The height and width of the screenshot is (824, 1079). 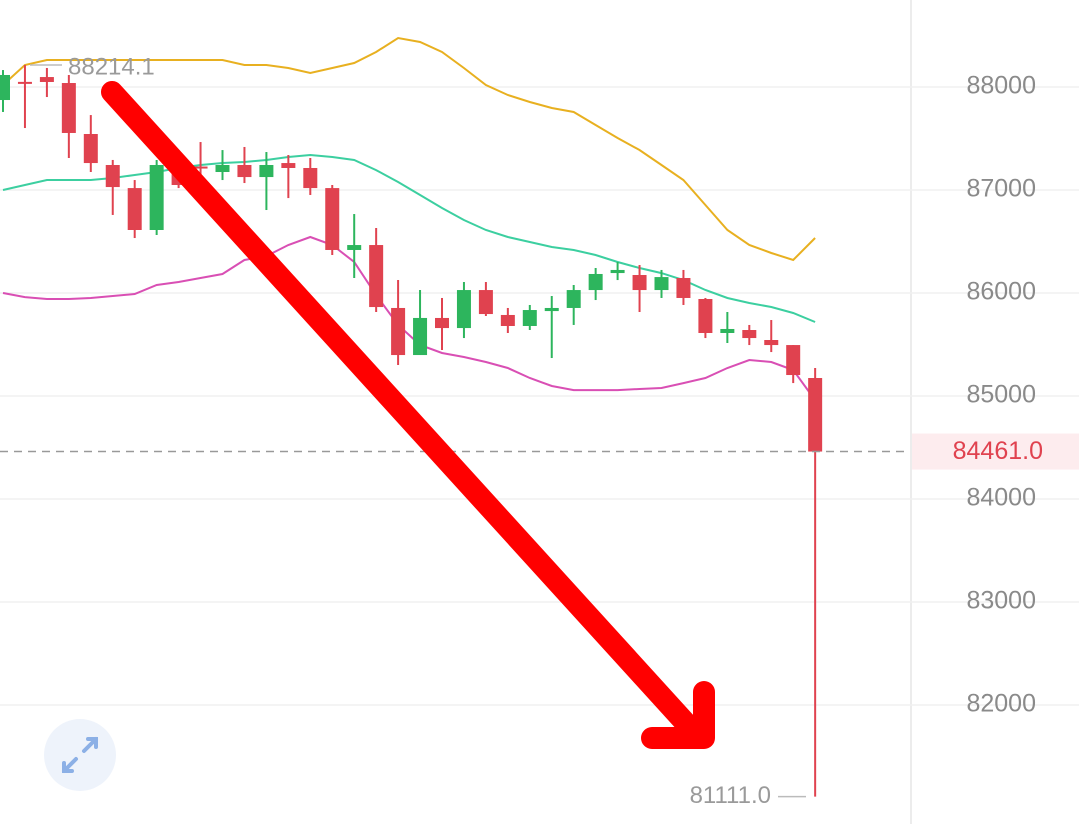 What do you see at coordinates (730, 795) in the screenshot?
I see `low-label: 81111.0` at bounding box center [730, 795].